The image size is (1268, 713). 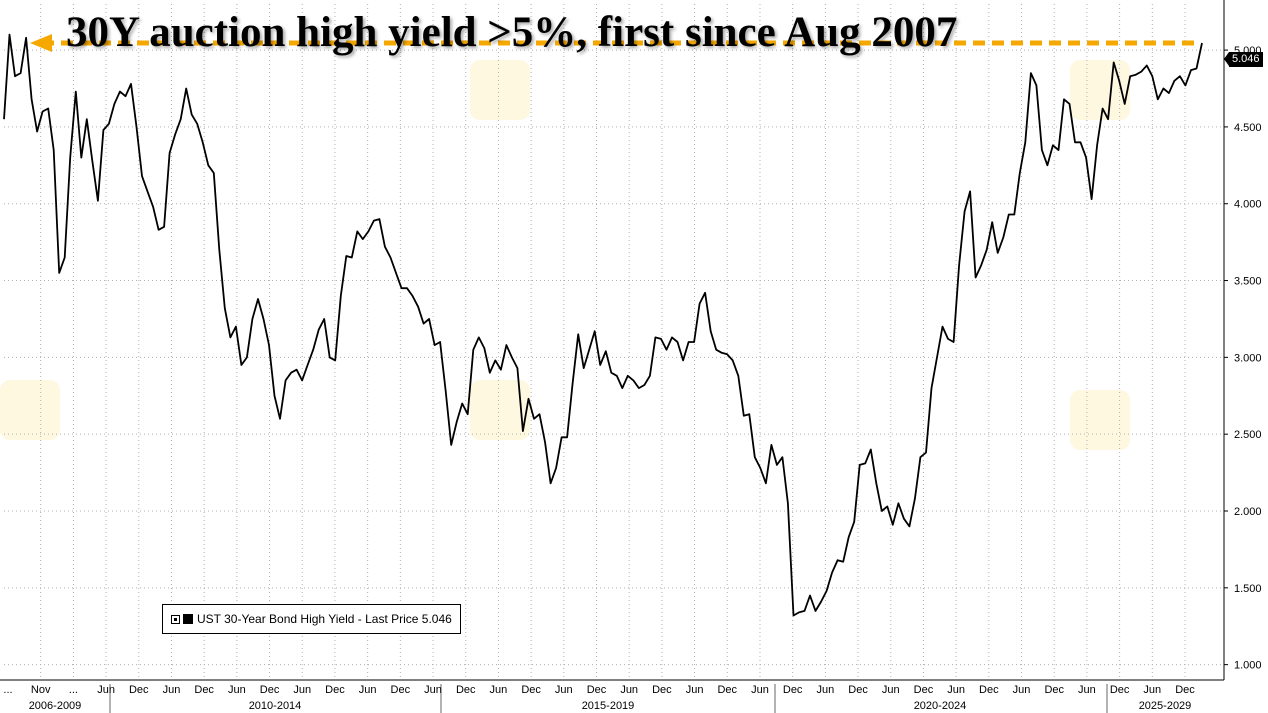 I want to click on legend-toggle-icon, so click(x=175, y=619).